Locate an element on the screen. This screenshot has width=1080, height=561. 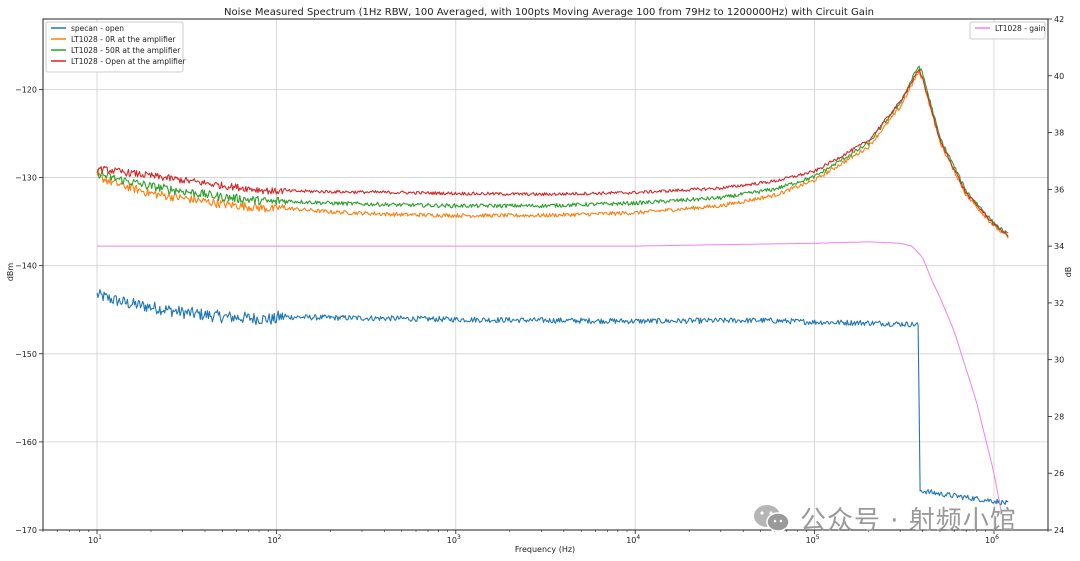
x-tick-label: 10⁴ is located at coordinates (633, 539).